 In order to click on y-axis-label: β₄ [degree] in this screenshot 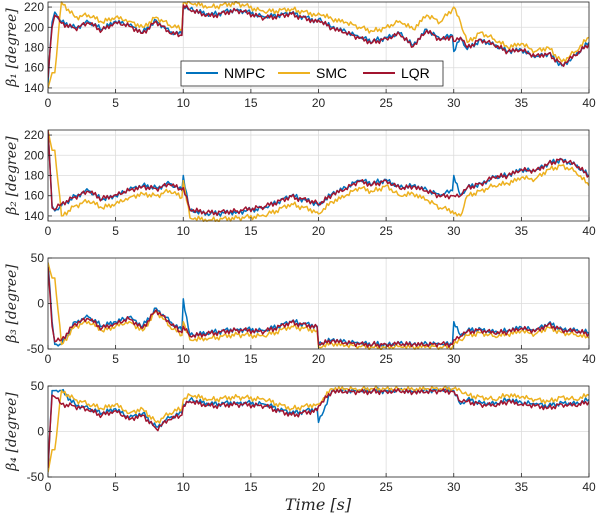, I will do `click(12, 432)`.